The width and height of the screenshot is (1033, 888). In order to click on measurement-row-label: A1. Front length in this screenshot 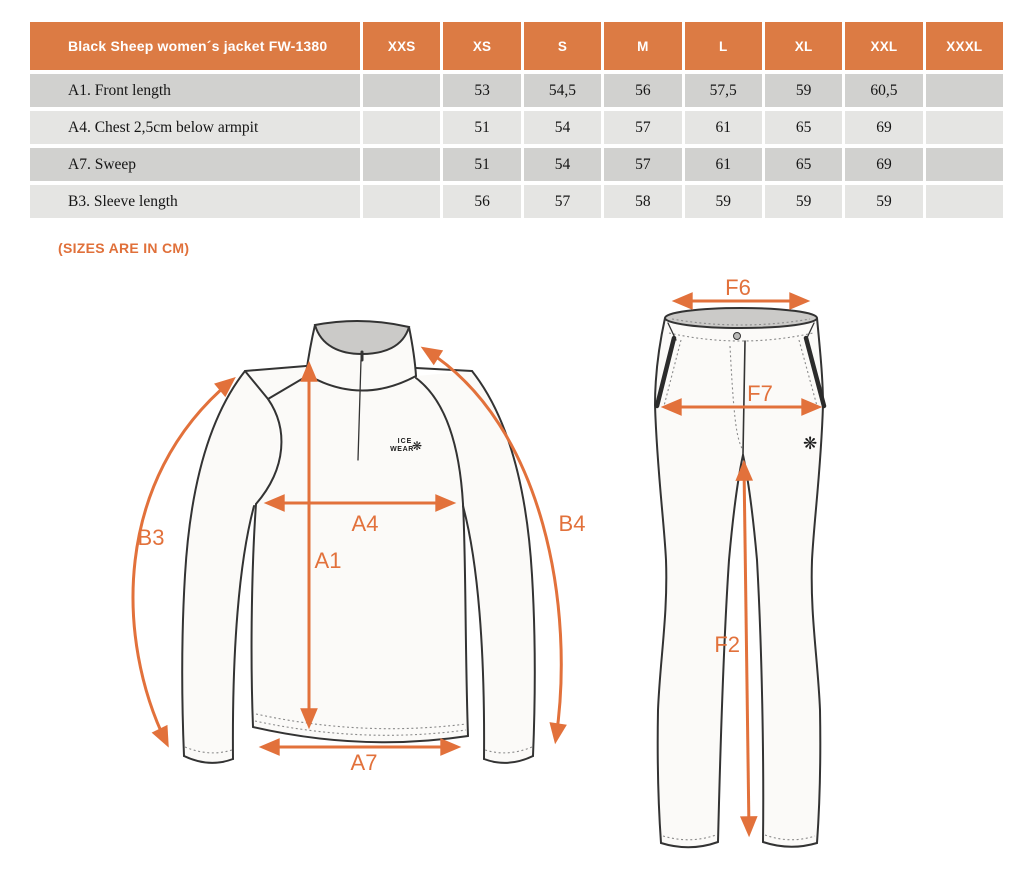, I will do `click(195, 90)`.